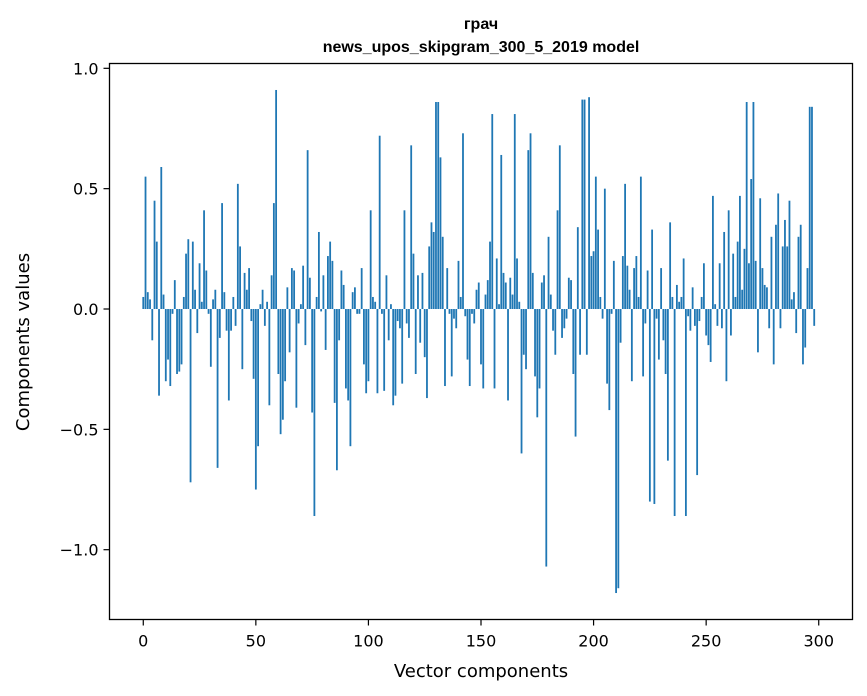 This screenshot has height=696, width=867. I want to click on y-tick-label: 0.0, so click(85, 309).